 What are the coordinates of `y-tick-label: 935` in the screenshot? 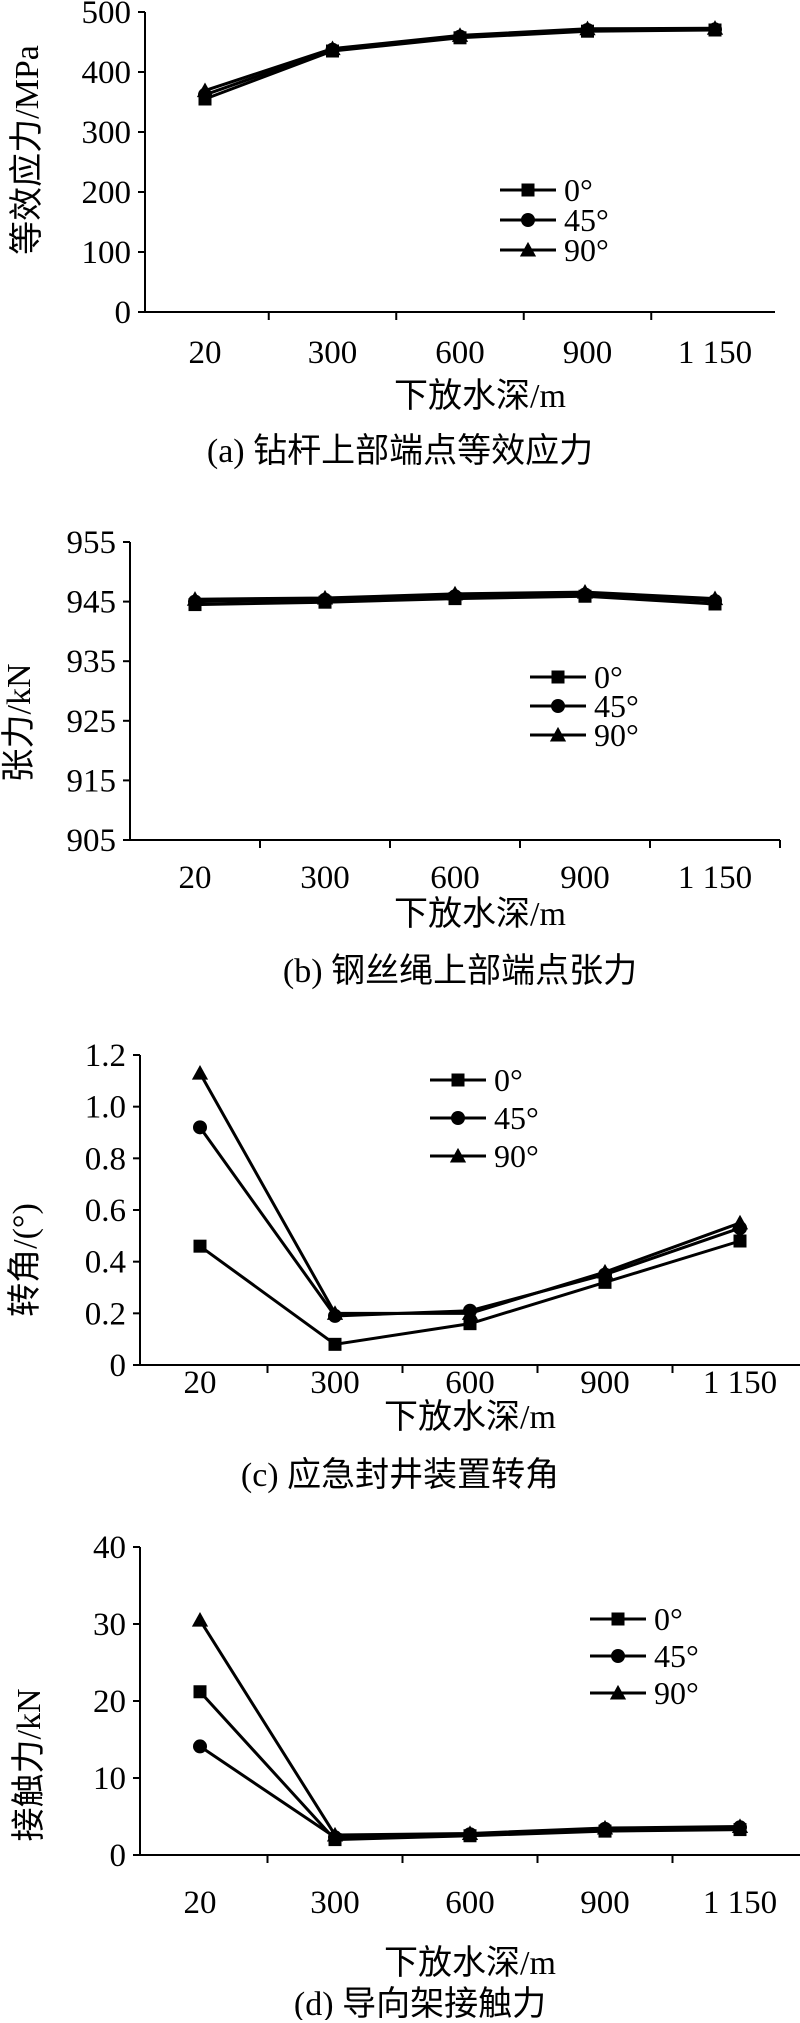 It's located at (92, 662).